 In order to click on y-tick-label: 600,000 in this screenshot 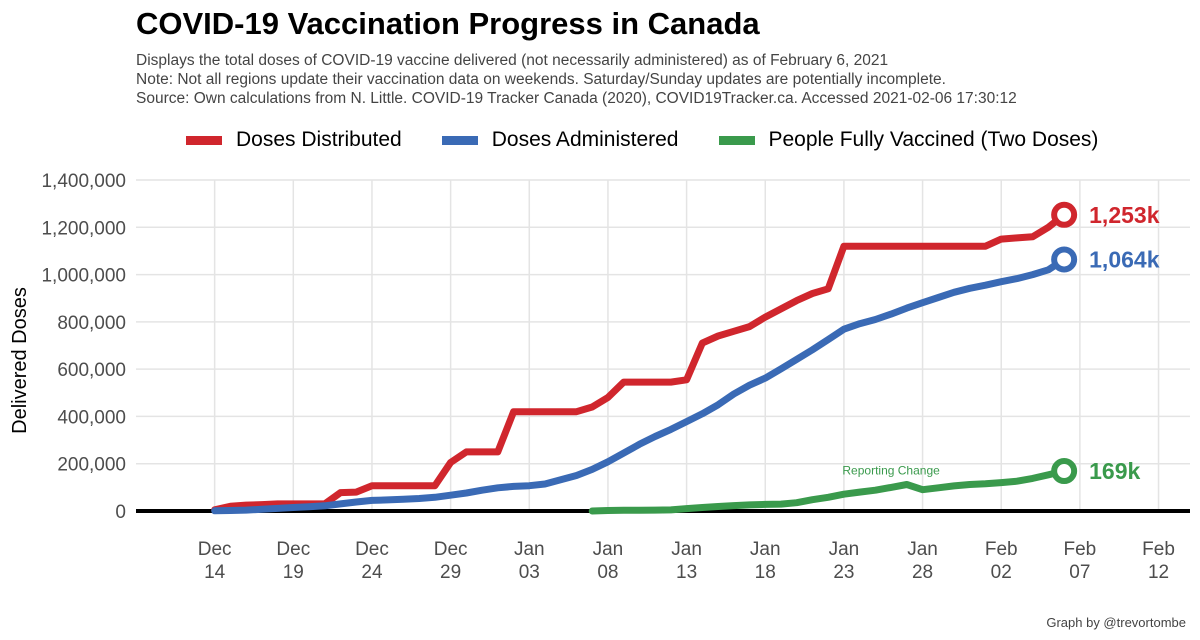, I will do `click(91, 370)`.